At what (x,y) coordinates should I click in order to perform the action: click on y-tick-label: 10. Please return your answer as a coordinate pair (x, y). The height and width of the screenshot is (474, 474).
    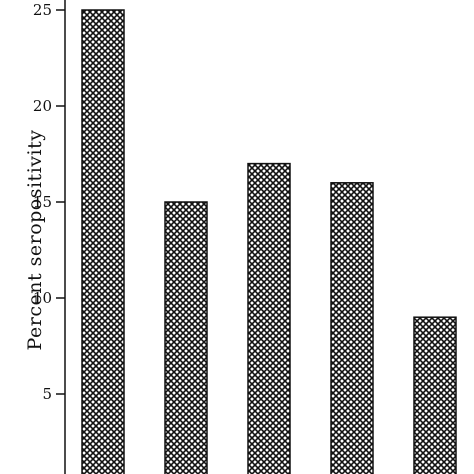
    Looking at the image, I should click on (42, 298).